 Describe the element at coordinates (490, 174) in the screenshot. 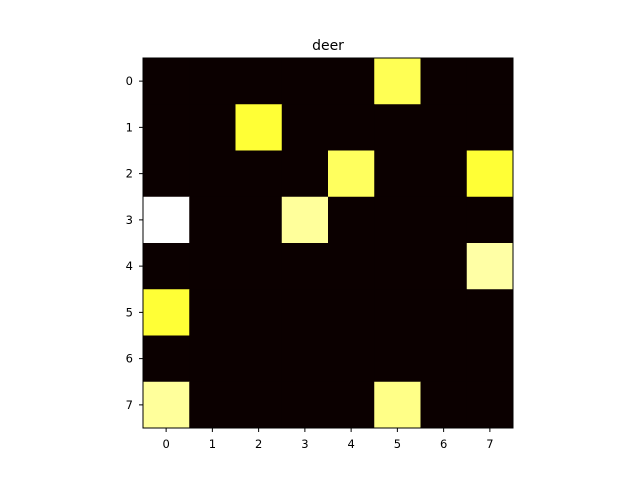

I see `heatmap-cell-r2-c7` at that location.